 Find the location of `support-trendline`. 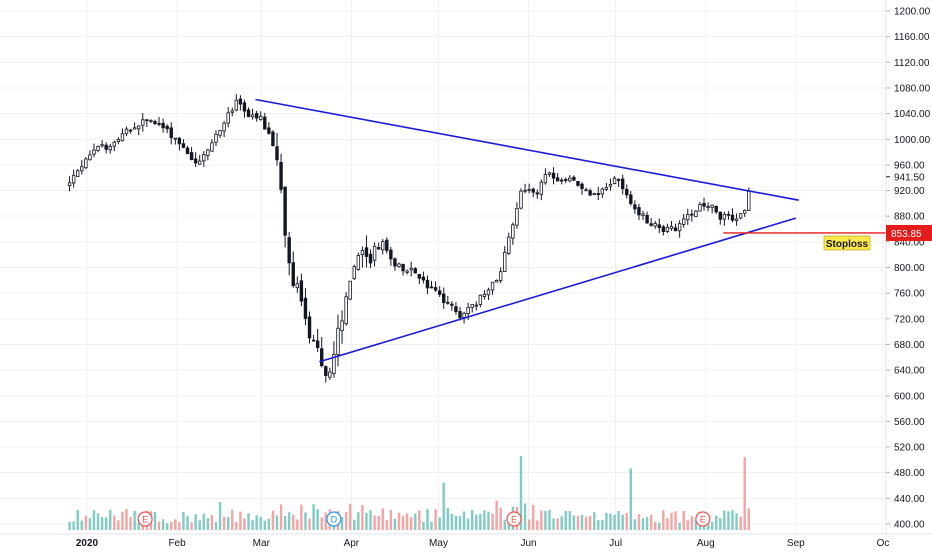

support-trendline is located at coordinates (558, 290).